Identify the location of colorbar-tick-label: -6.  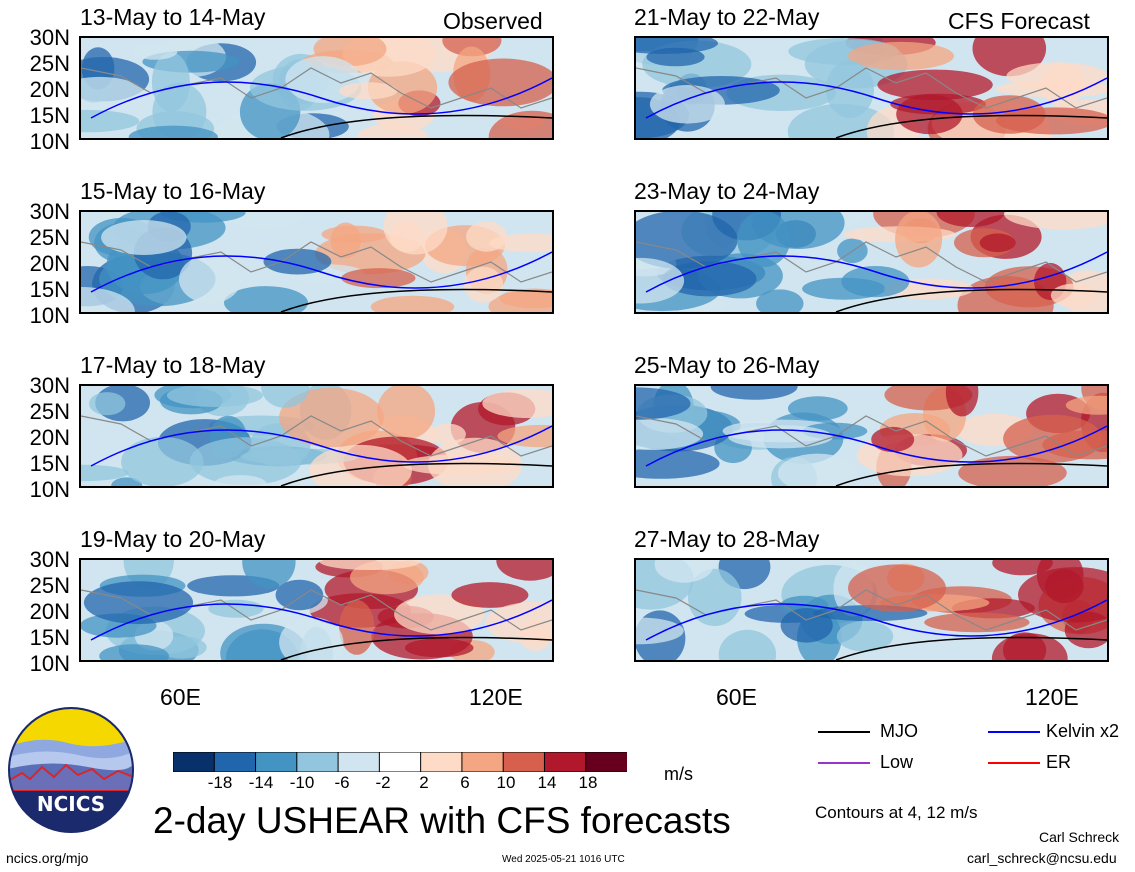
(342, 782).